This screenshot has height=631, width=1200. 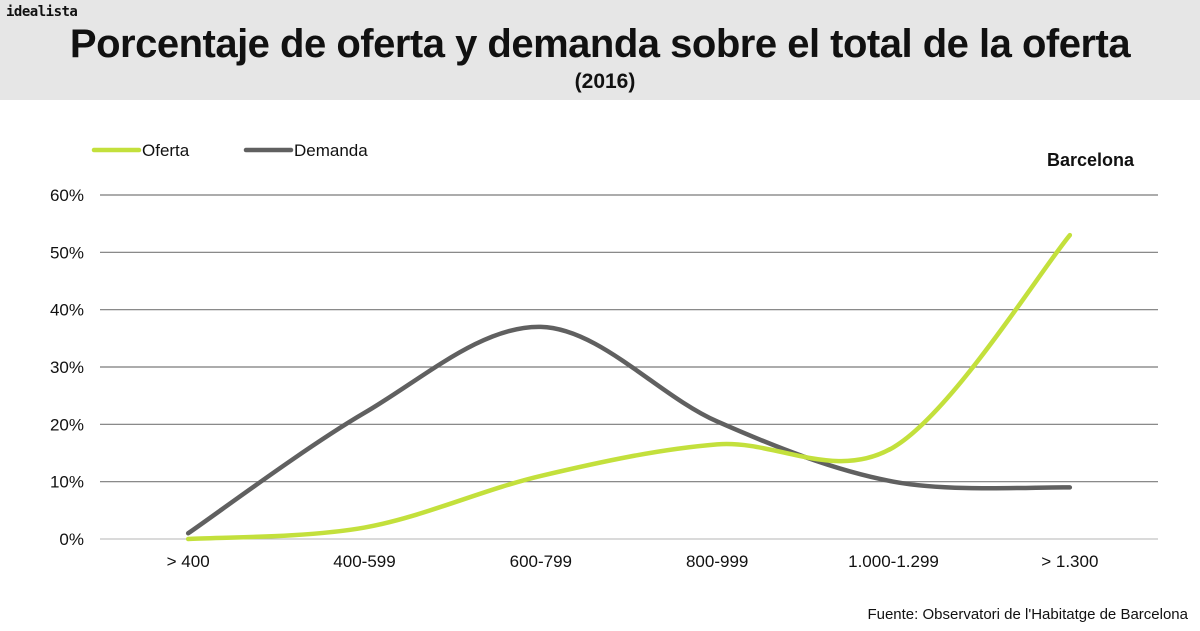 What do you see at coordinates (331, 150) in the screenshot?
I see `legend-label-demanda: Demanda` at bounding box center [331, 150].